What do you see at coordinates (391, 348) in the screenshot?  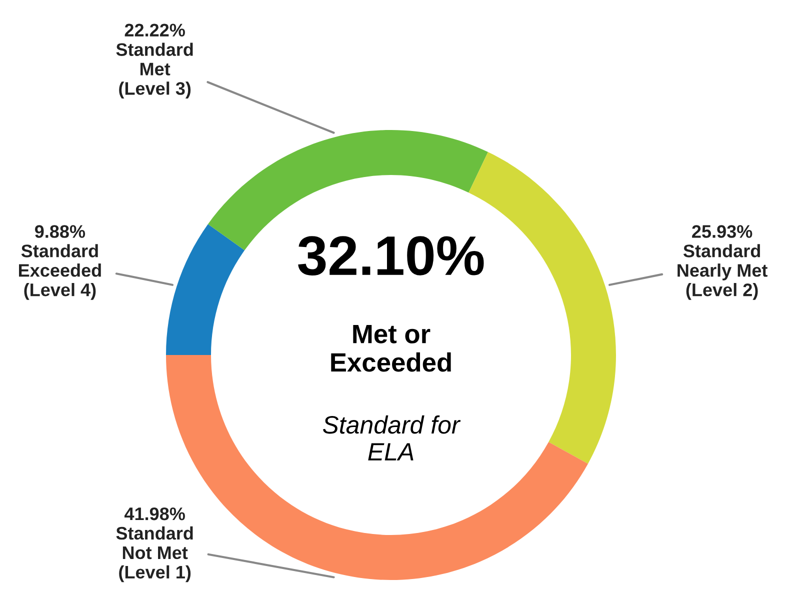 I see `text: Met or Exceeded` at bounding box center [391, 348].